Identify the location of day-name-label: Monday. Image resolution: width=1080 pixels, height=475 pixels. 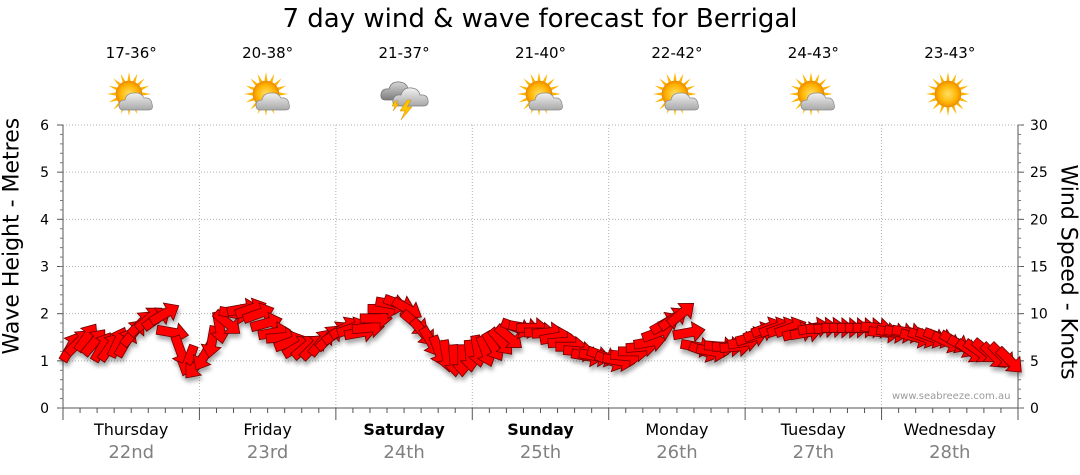
(677, 429).